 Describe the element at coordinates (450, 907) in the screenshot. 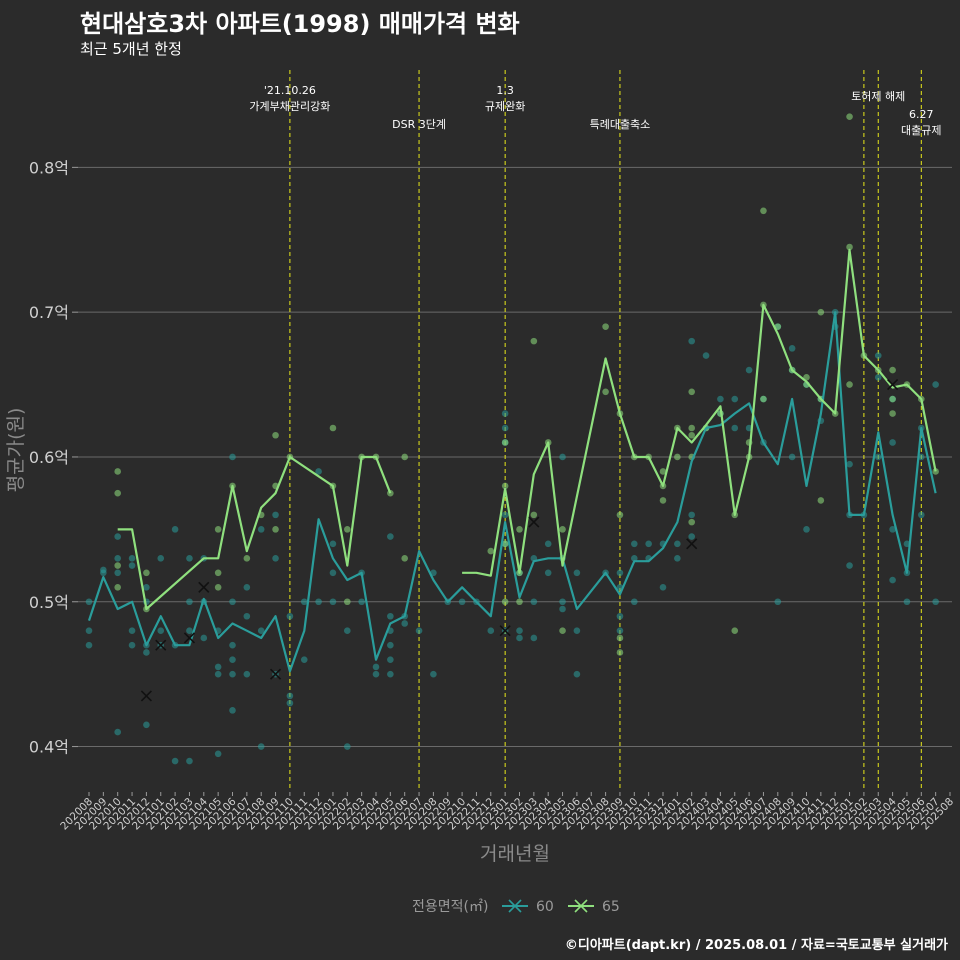

I see `legend-title: 전용면적(㎡)` at that location.